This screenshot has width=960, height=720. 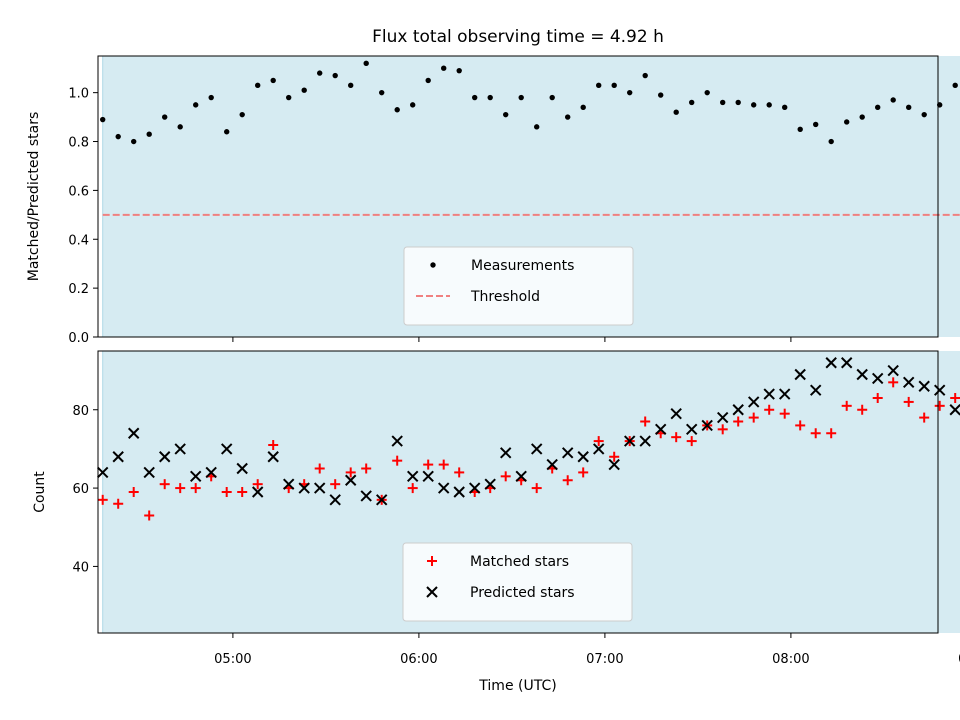 I want to click on y-tick-label: 80, so click(x=80, y=411).